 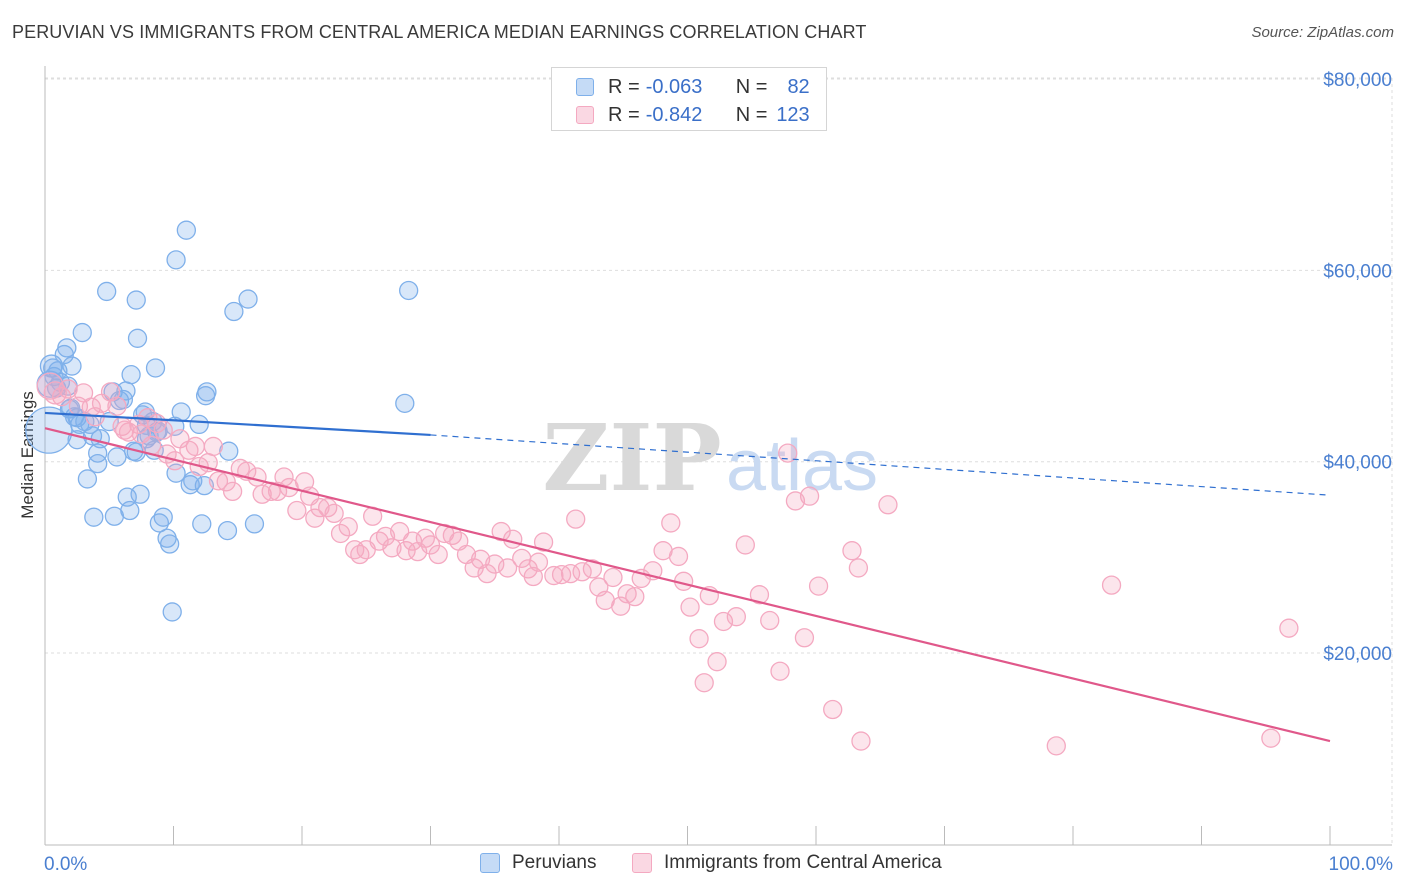 What do you see at coordinates (1357, 654) in the screenshot?
I see `y-tick-label: $20,000` at bounding box center [1357, 654].